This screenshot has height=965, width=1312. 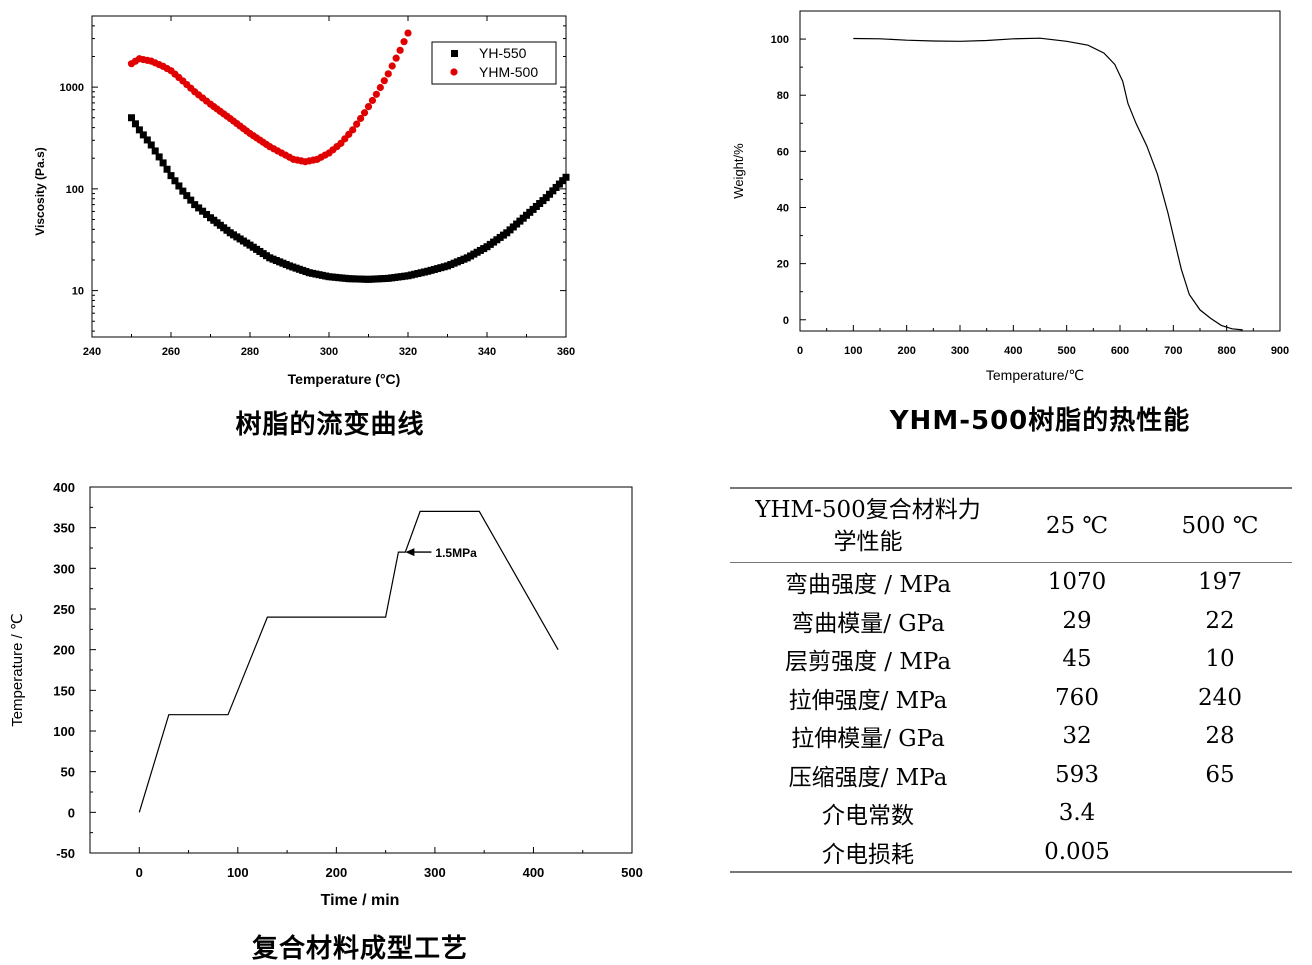 What do you see at coordinates (1077, 659) in the screenshot?
I see `value-25c: 45` at bounding box center [1077, 659].